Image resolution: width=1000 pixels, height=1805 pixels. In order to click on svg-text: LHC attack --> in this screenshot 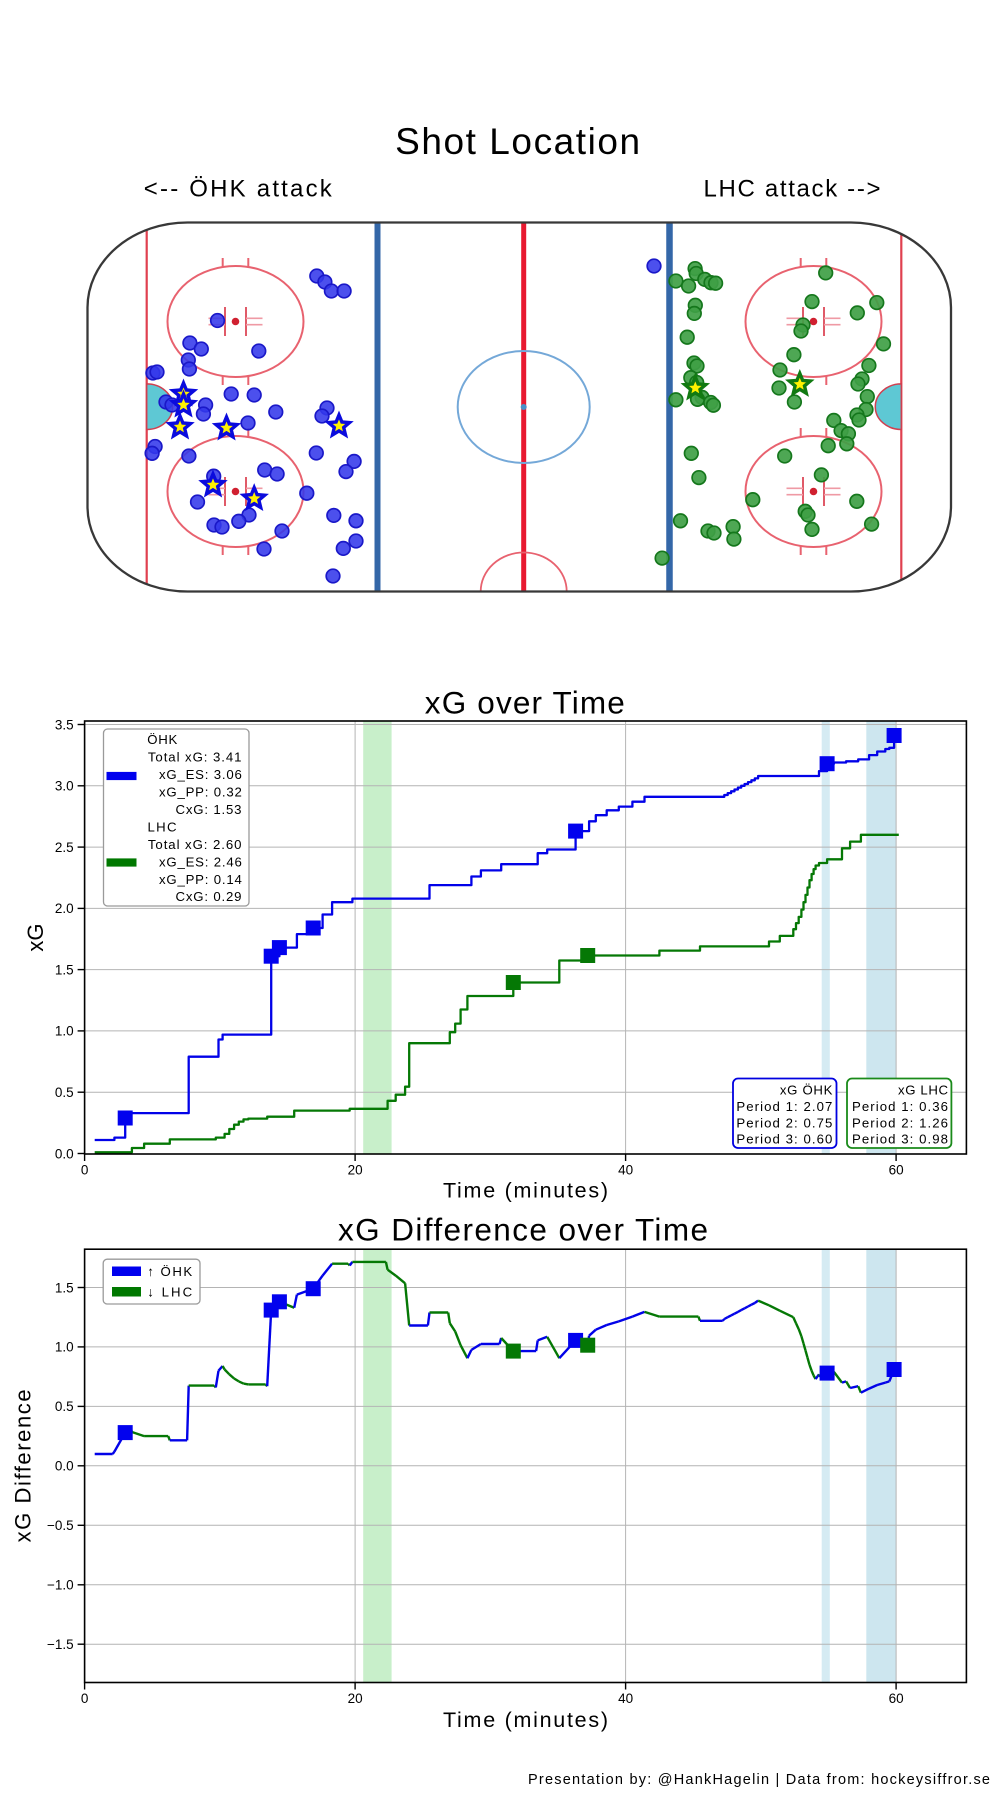, I will do `click(792, 189)`.